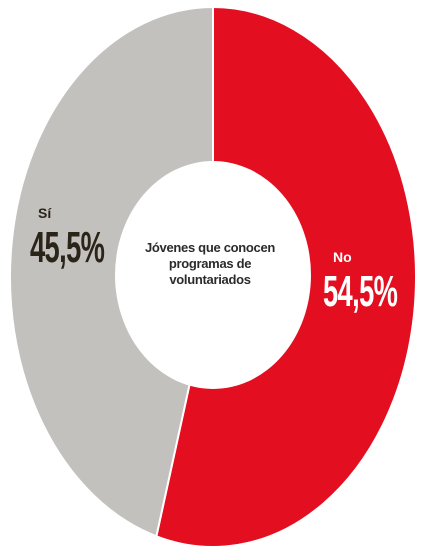 The width and height of the screenshot is (423, 553). What do you see at coordinates (45, 213) in the screenshot?
I see `slice-label-si: Sí` at bounding box center [45, 213].